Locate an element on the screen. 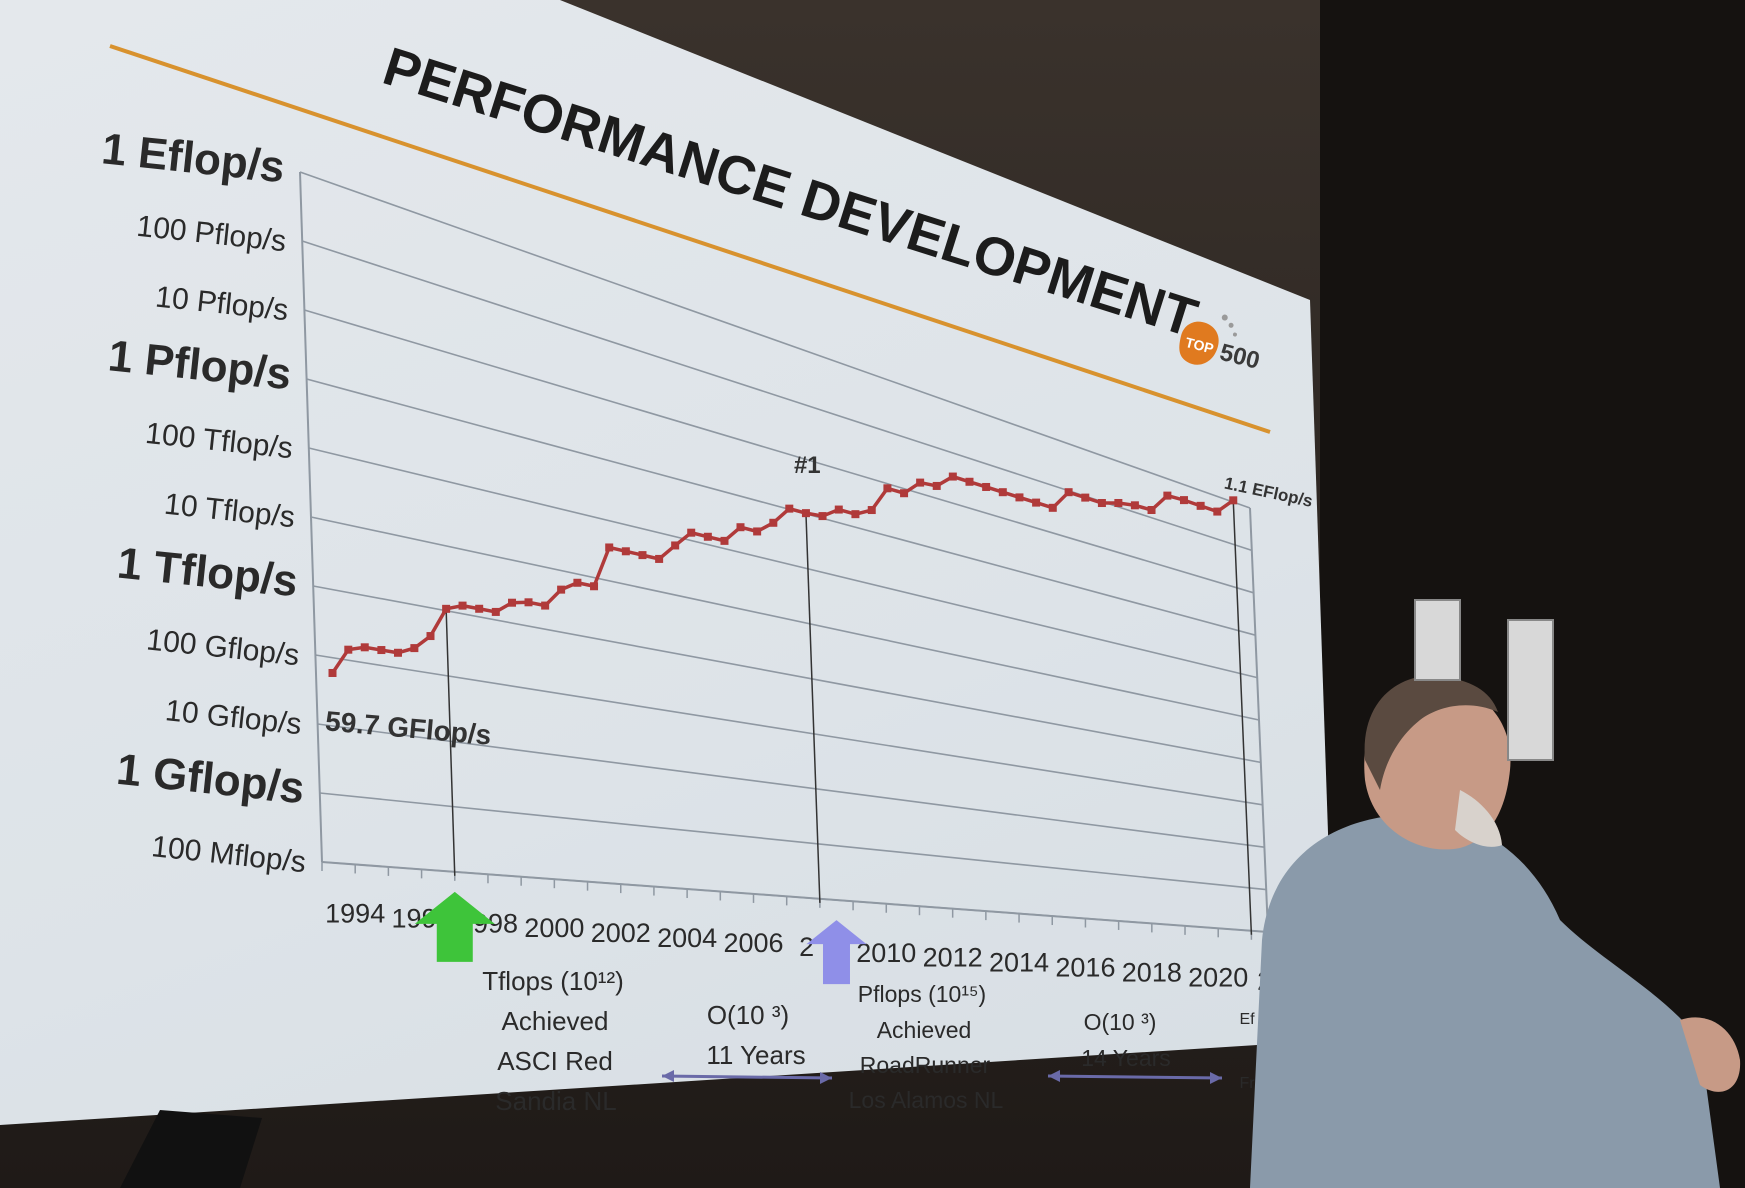 This screenshot has width=1745, height=1188. tflops-note-line: Tflops (10¹²) is located at coordinates (553, 981).